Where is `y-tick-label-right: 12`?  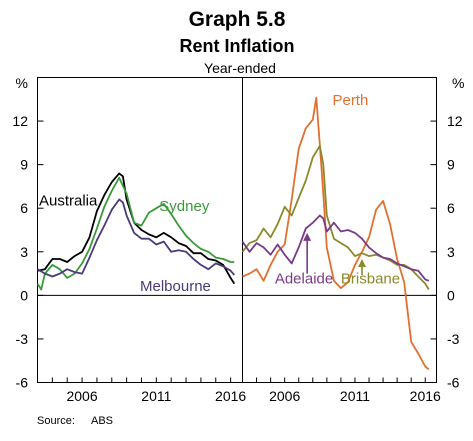 y-tick-label-right: 12 is located at coordinates (455, 121).